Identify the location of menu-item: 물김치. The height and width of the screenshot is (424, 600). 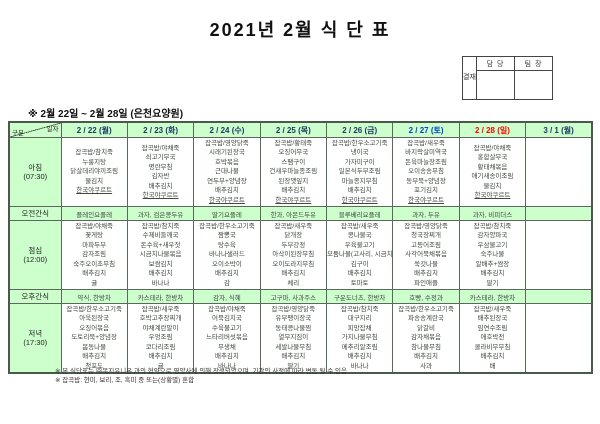
(94, 181).